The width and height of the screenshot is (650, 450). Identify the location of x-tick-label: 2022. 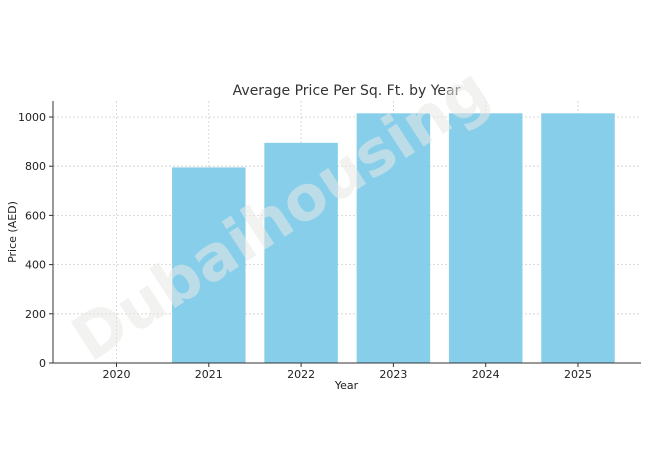
(301, 374).